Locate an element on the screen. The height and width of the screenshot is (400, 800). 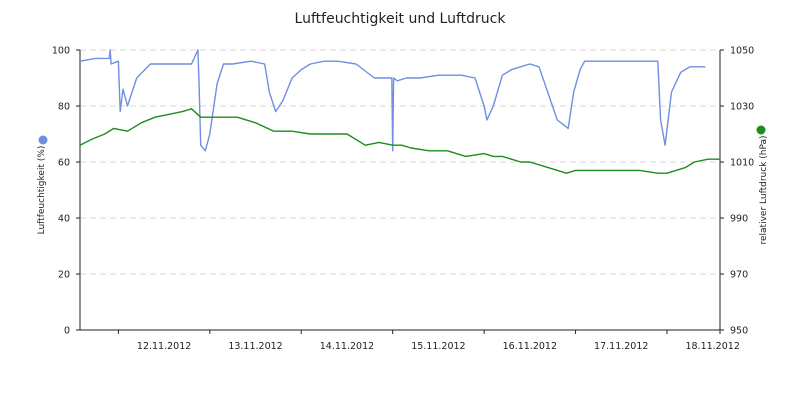
pressure-series-line is located at coordinates (399, 141).